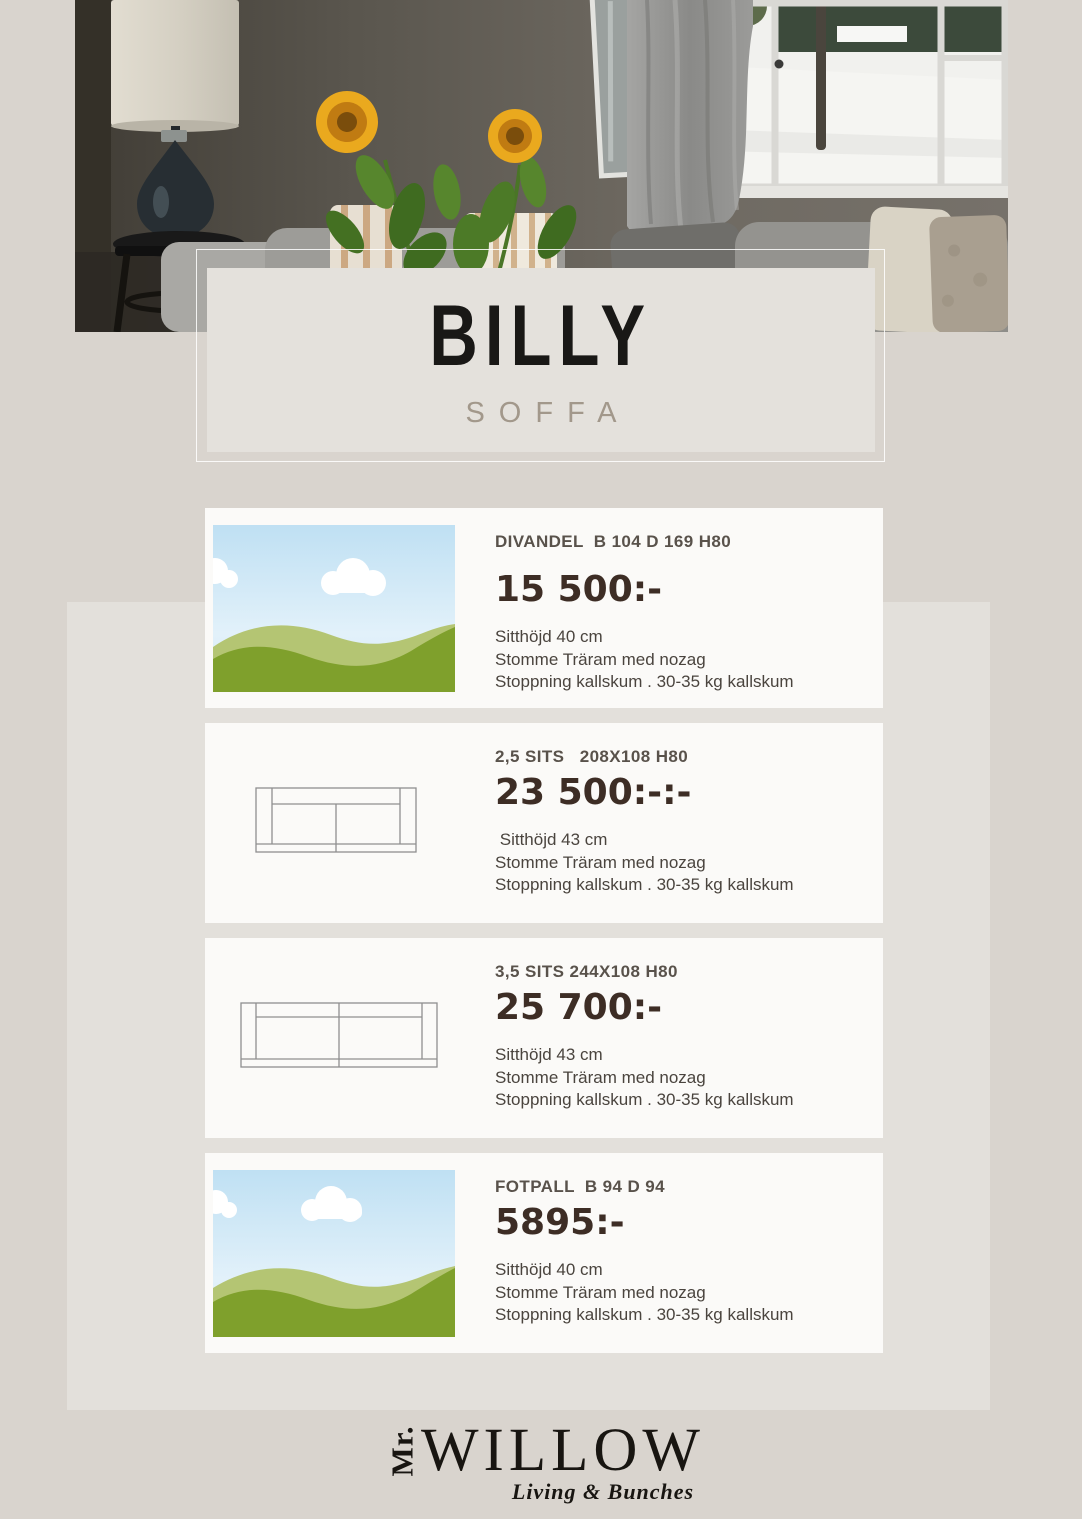 This screenshot has height=1519, width=1082. What do you see at coordinates (562, 1450) in the screenshot?
I see `brand-name: WILLOW` at bounding box center [562, 1450].